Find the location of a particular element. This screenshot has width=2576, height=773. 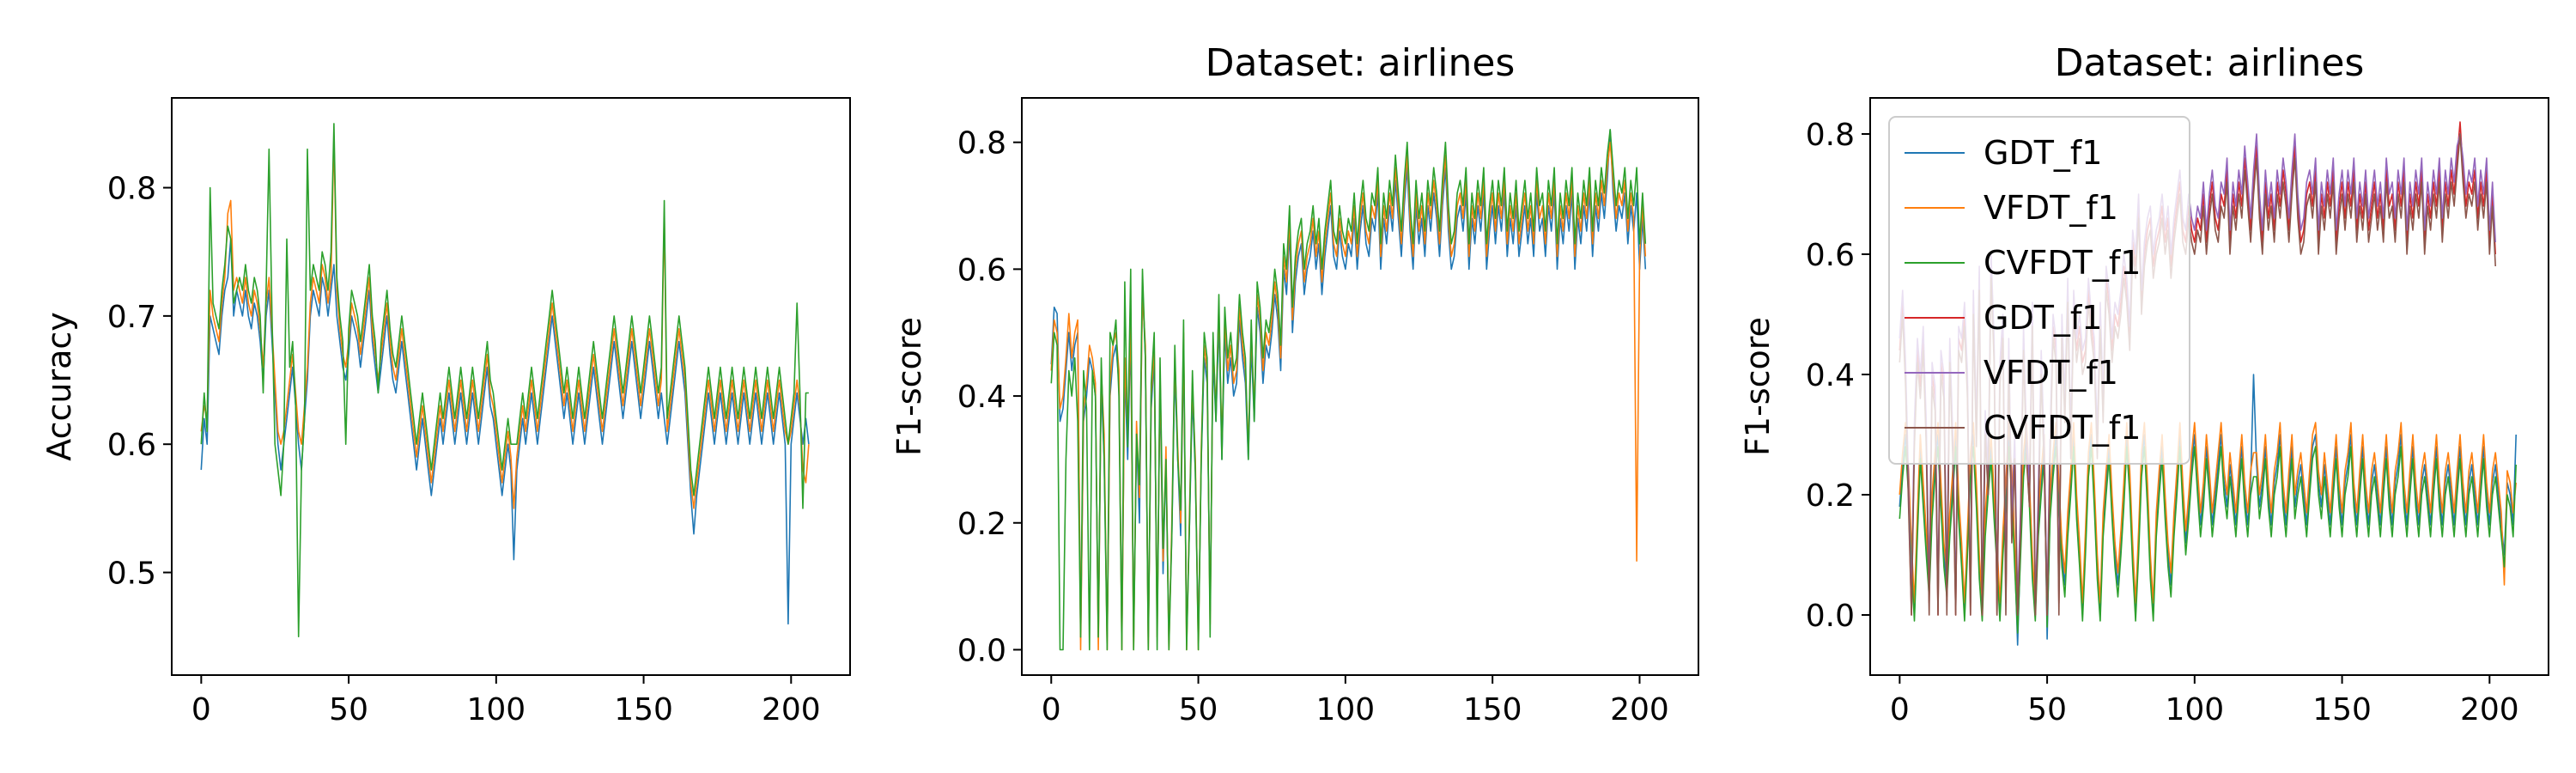

legend-label-3: GDT_f1 is located at coordinates (2043, 318).